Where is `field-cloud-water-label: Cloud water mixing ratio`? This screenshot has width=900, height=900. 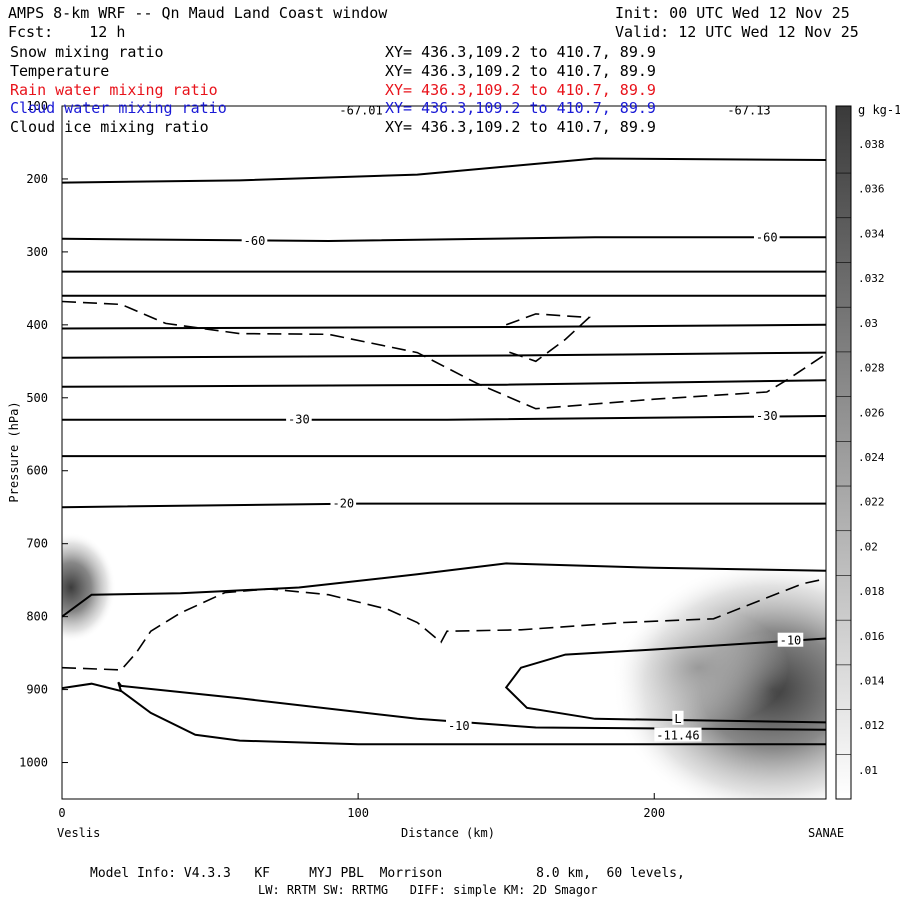
field-cloud-water-label: Cloud water mixing ratio is located at coordinates (118, 108).